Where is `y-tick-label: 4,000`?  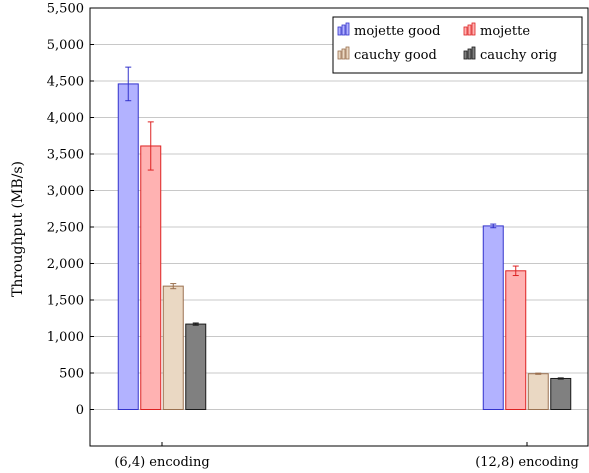
y-tick-label: 4,000 is located at coordinates (65, 118).